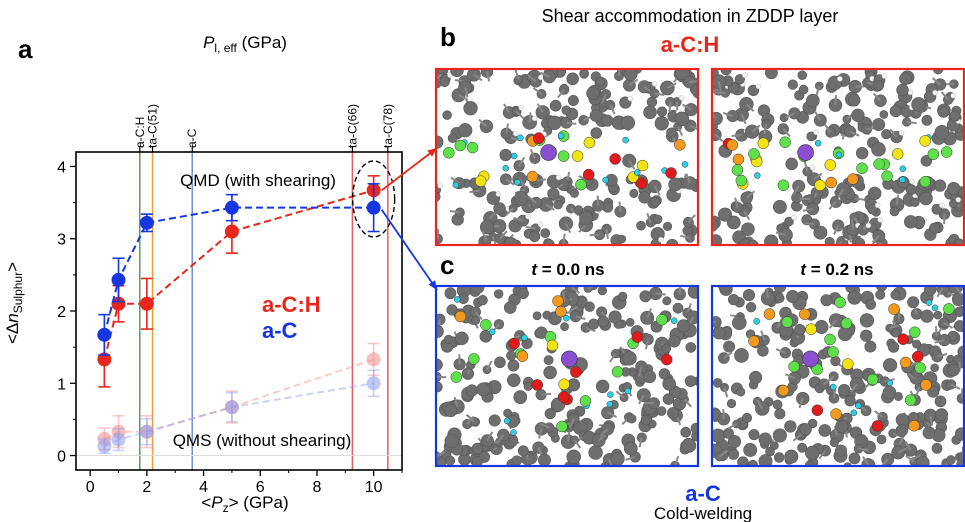 This screenshot has height=522, width=965. I want to click on annotation-qms: QMS (without shearing), so click(262, 440).